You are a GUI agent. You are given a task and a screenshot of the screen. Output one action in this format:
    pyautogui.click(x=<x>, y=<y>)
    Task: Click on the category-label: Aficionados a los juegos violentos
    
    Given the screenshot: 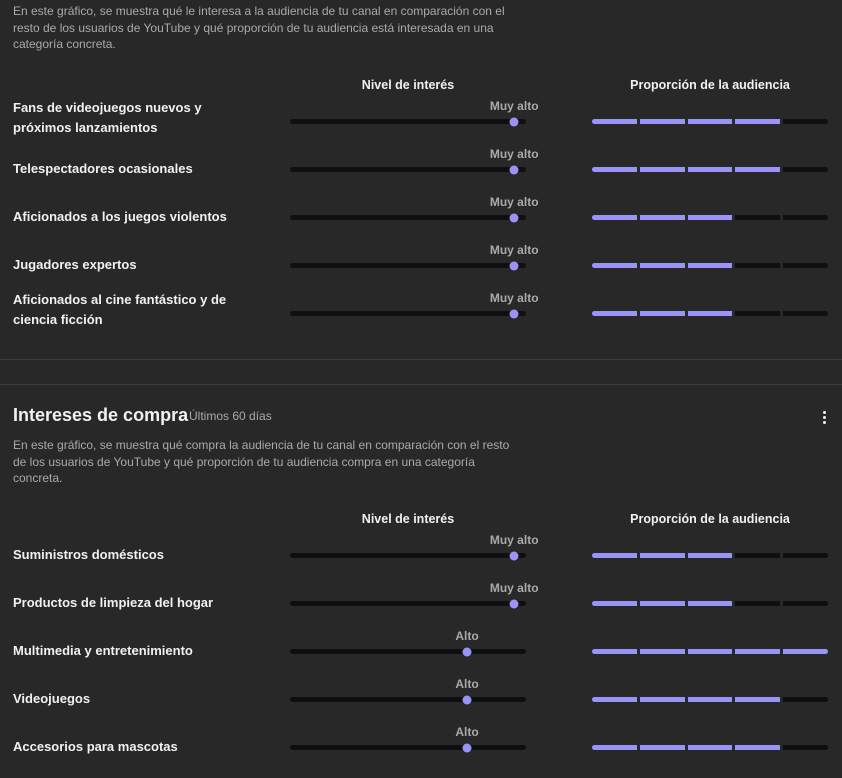 What is the action you would take?
    pyautogui.click(x=120, y=216)
    